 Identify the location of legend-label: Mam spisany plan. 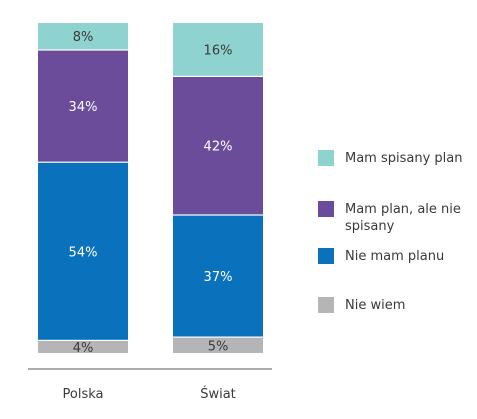
(404, 158).